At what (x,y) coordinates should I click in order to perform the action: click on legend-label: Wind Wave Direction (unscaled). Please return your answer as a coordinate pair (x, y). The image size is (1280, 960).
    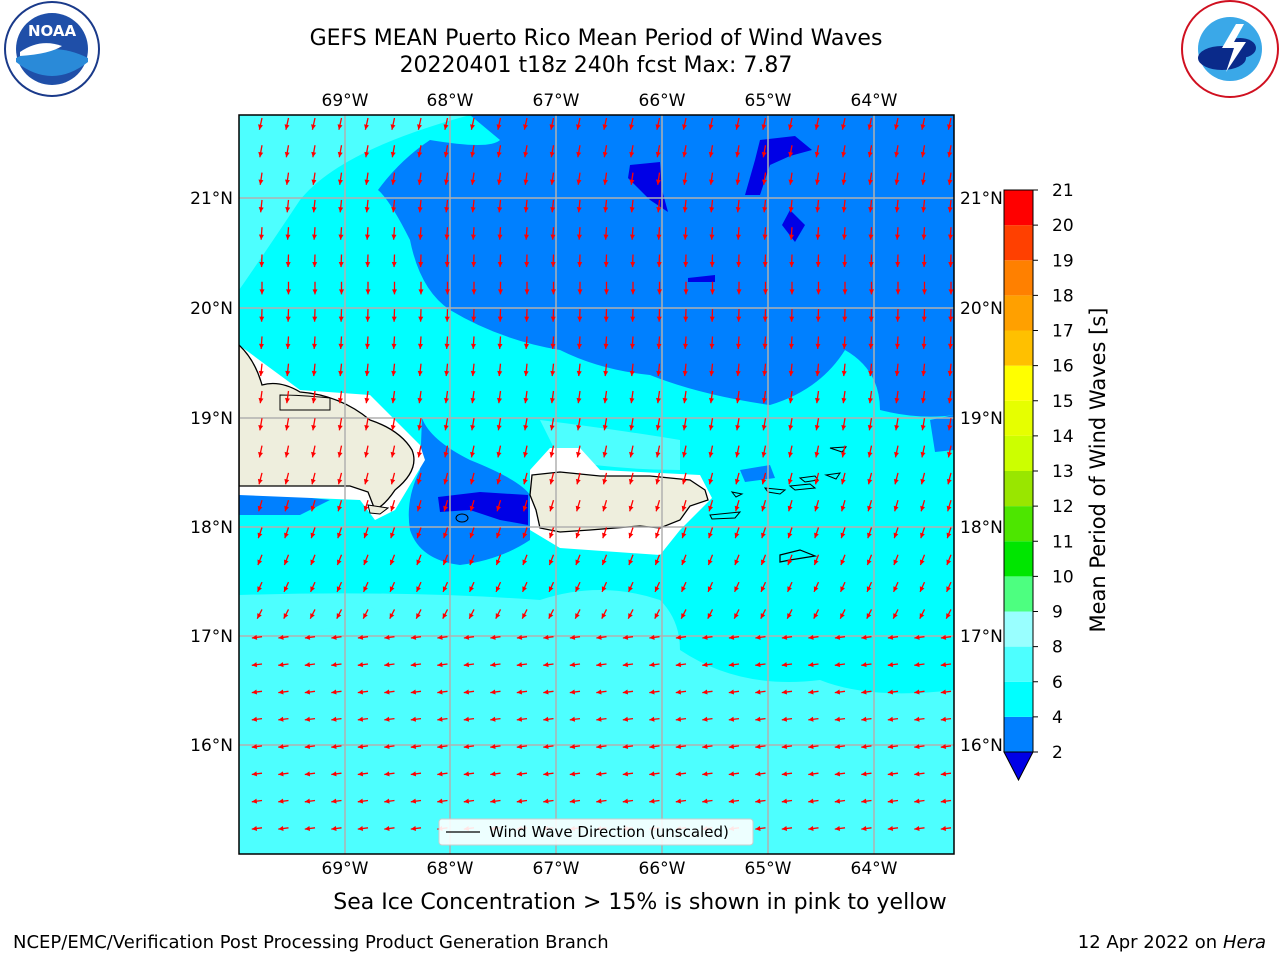
    Looking at the image, I should click on (609, 832).